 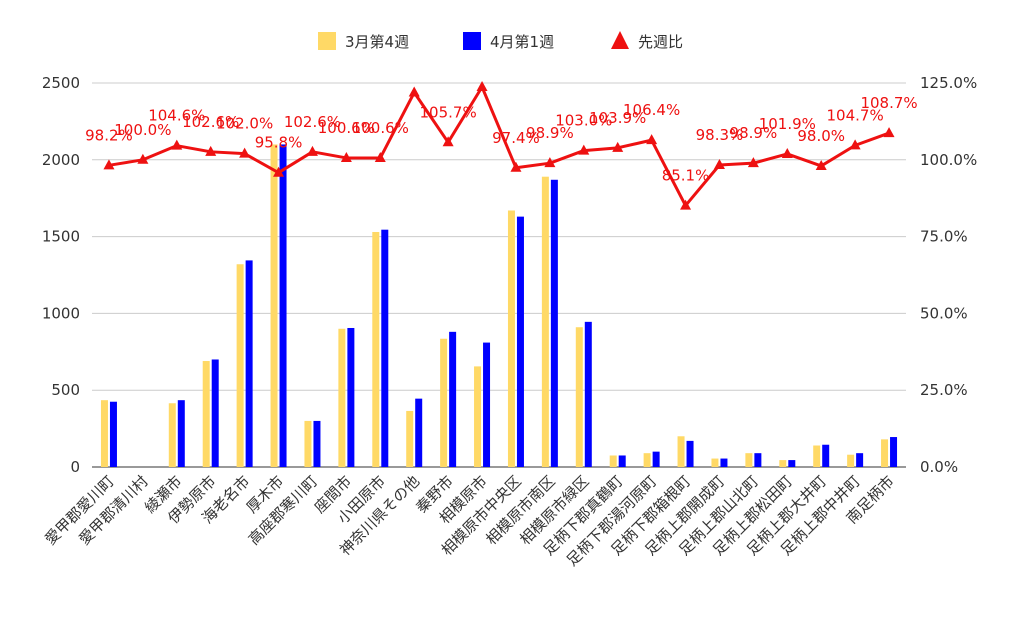 I want to click on y-left-tick-label: 2500, so click(x=61, y=83).